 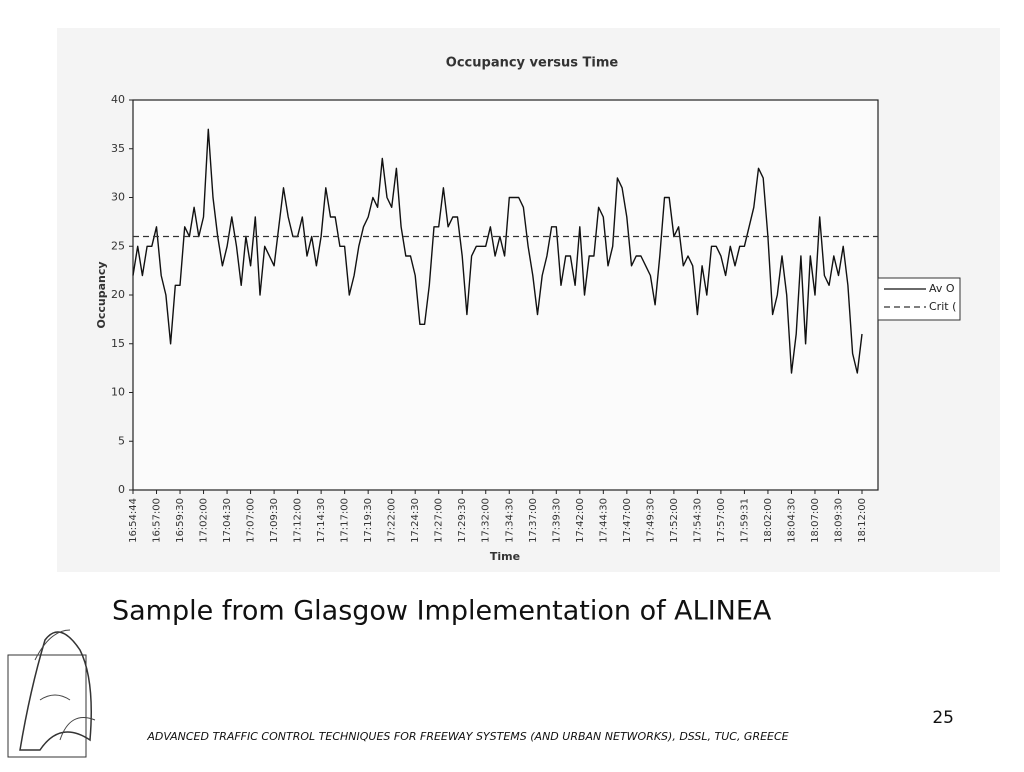 I want to click on x-tick-label: 17:47:00, so click(x=627, y=520).